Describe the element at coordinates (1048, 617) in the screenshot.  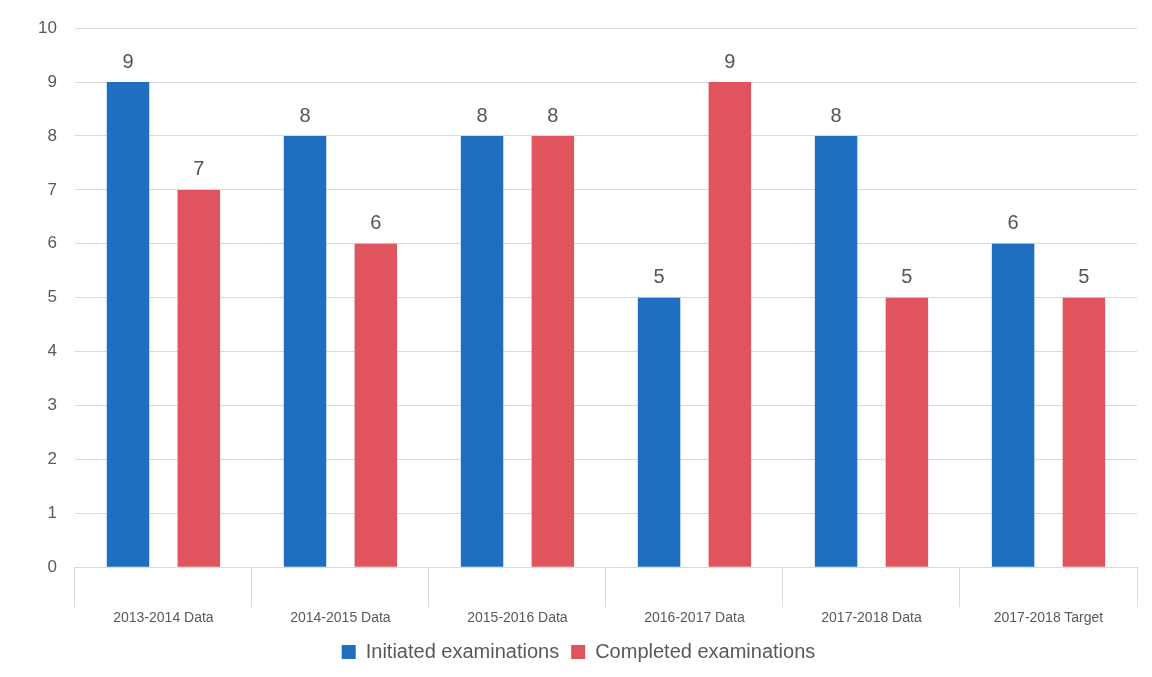
I see `x-tick-label: 2017-2018 Target` at that location.